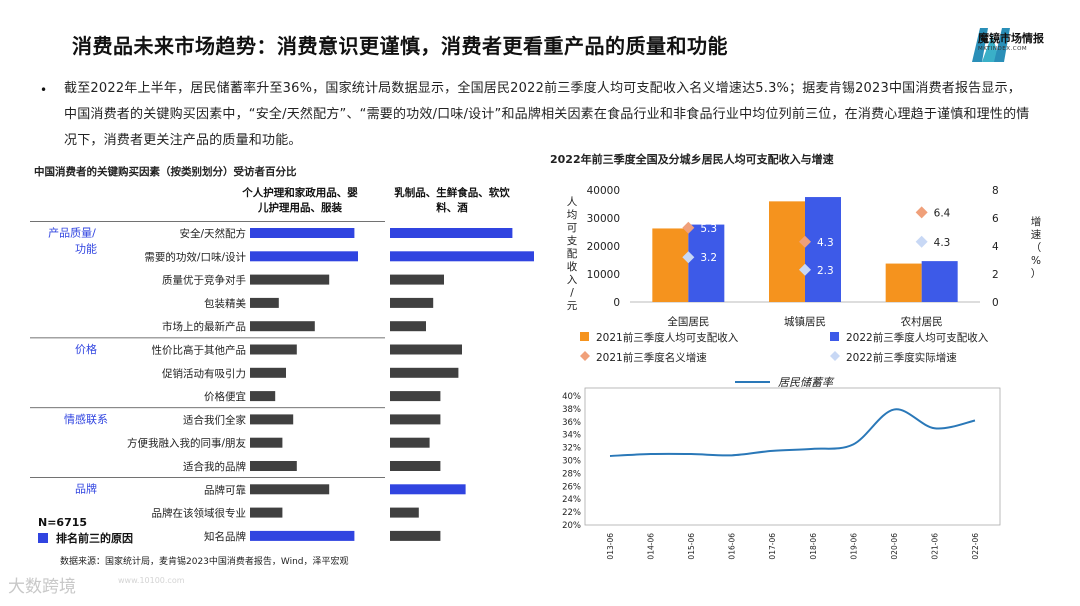 Image resolution: width=1080 pixels, height=606 pixels. What do you see at coordinates (571, 513) in the screenshot?
I see `savings-y-tick: 22%` at bounding box center [571, 513].